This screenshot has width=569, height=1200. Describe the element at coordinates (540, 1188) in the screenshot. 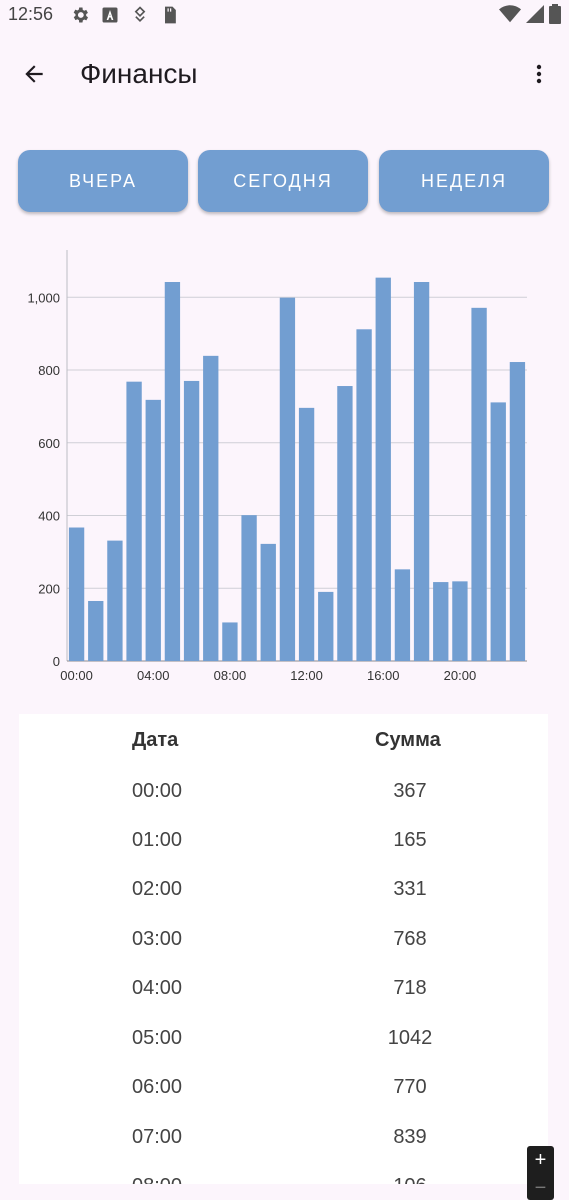

I see `zoom-out-button: −` at that location.